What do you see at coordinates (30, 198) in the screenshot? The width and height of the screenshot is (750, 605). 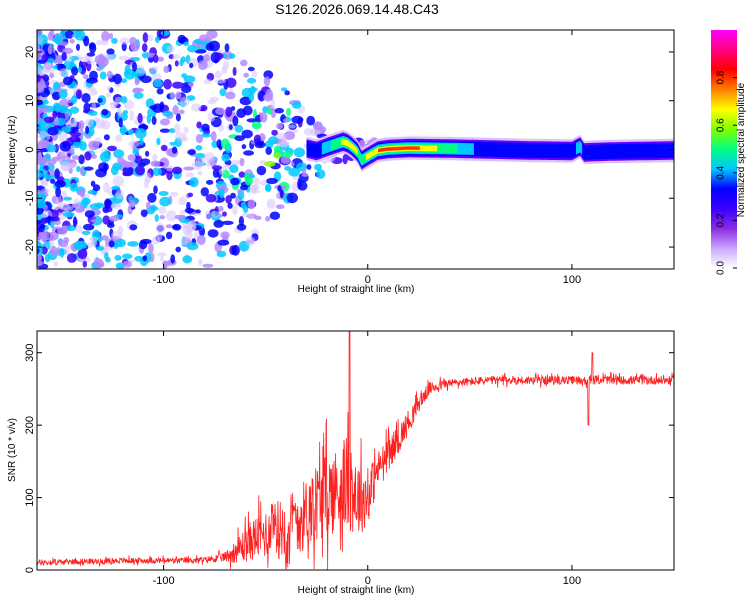 I see `spectrogram-ytick-label: -10` at bounding box center [30, 198].